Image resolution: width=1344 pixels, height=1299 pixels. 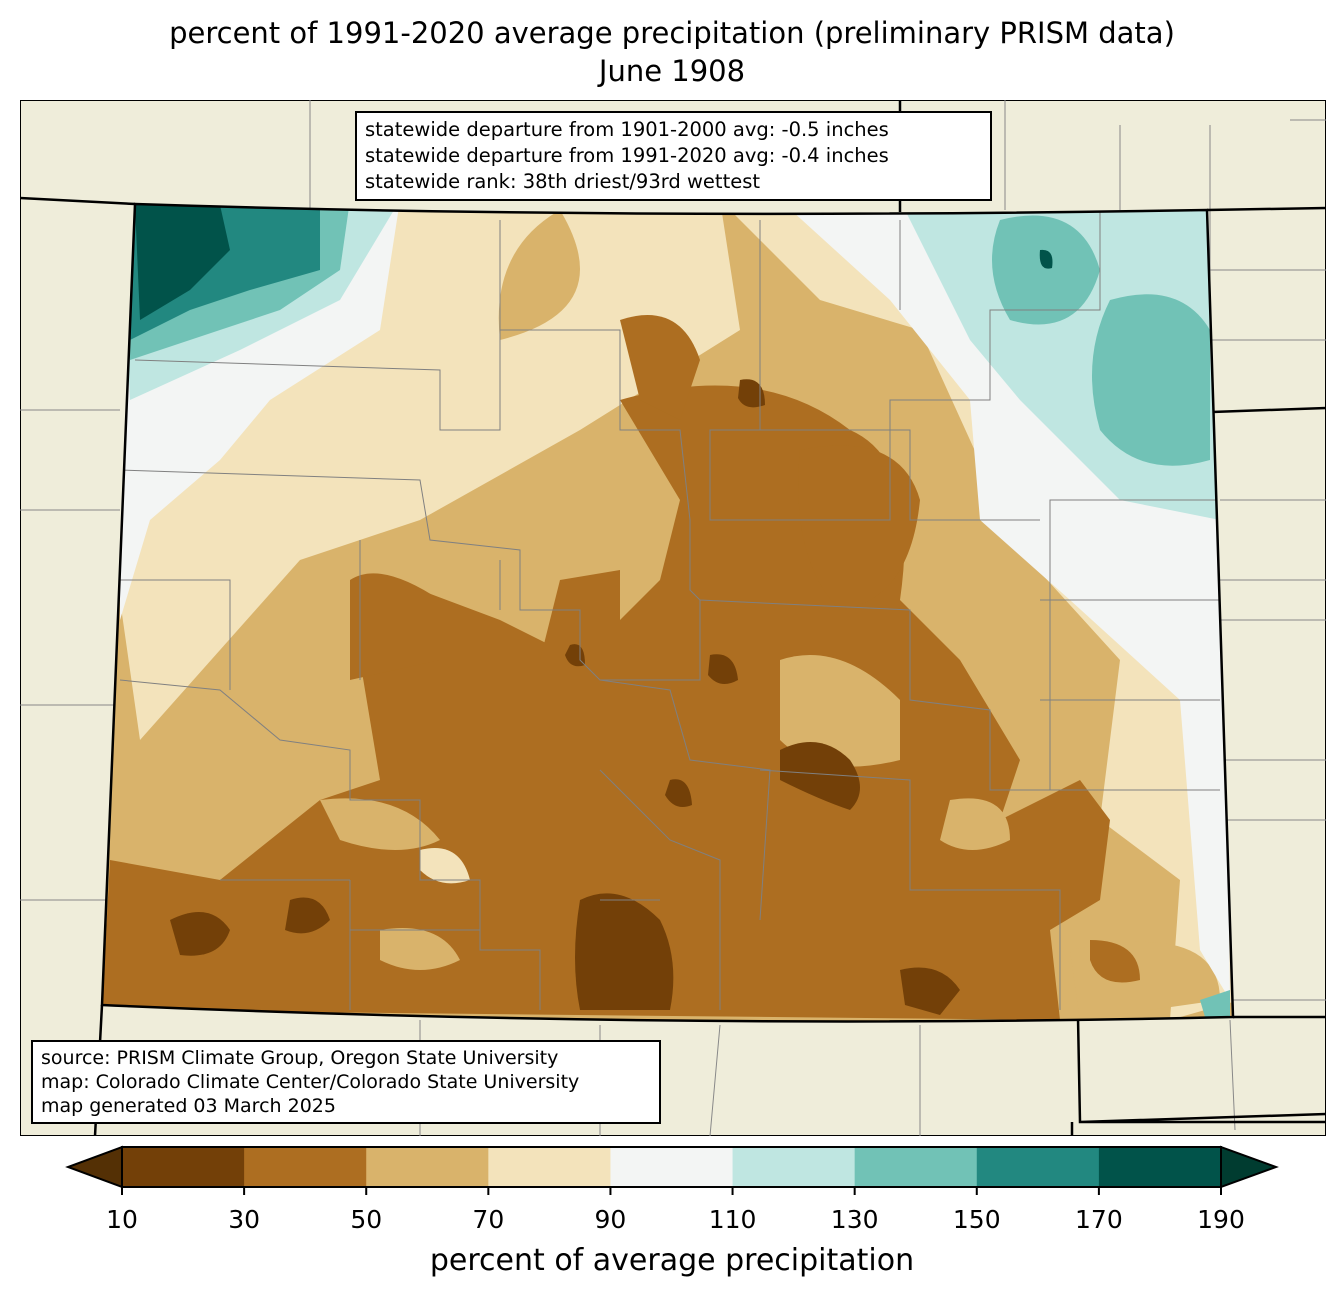 I want to click on map-subtitle: June 1908, so click(x=672, y=71).